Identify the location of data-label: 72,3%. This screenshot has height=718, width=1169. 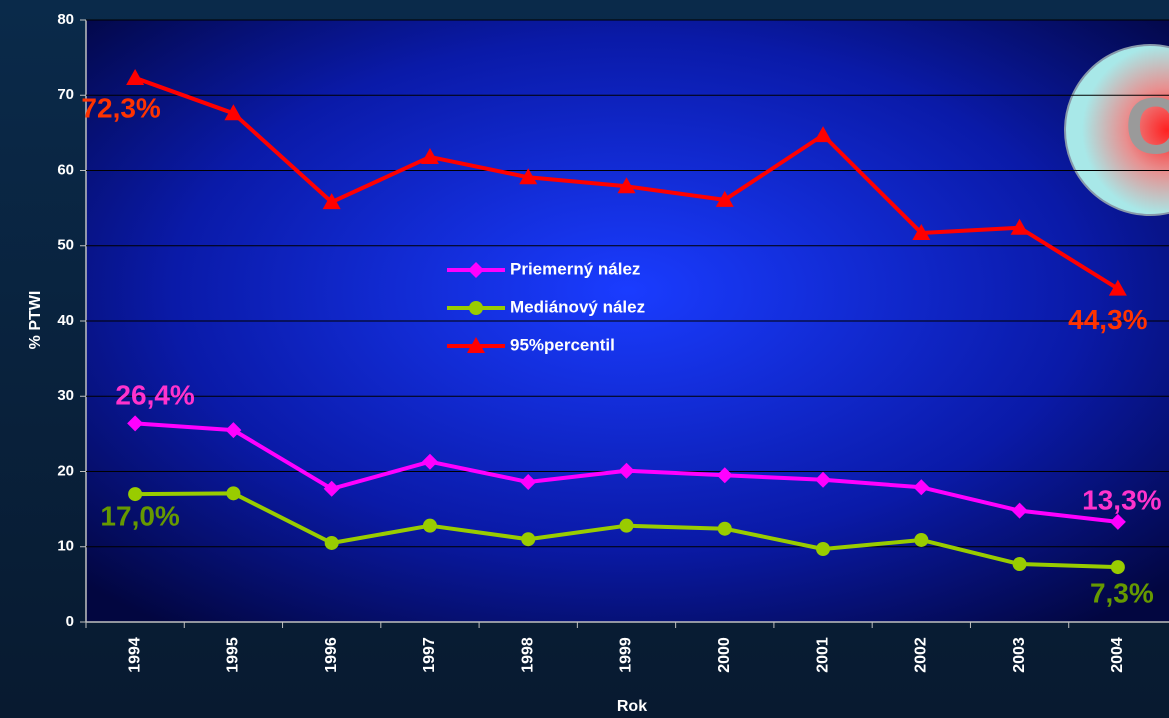
(120, 107).